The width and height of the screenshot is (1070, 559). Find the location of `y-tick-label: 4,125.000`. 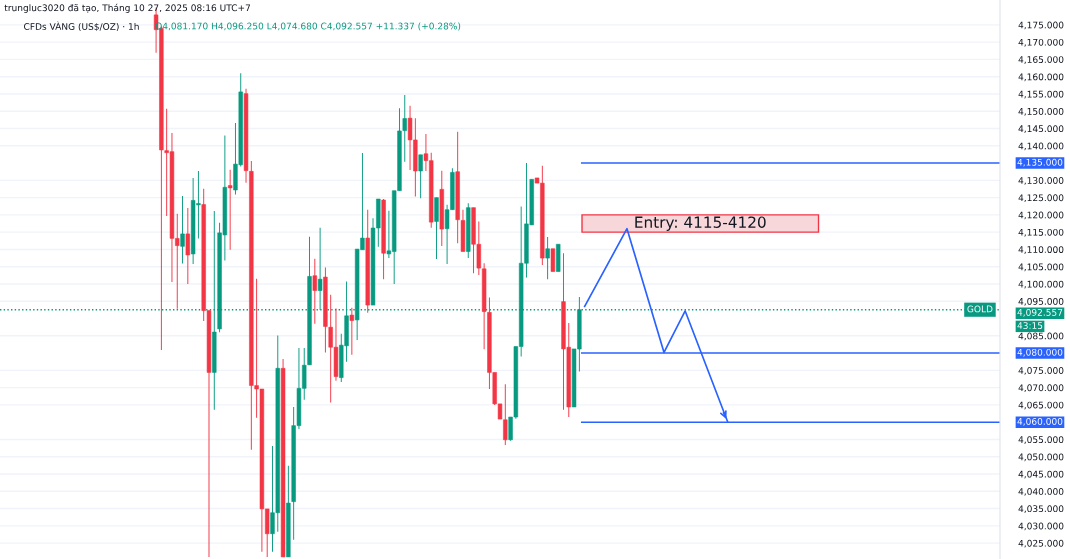

y-tick-label: 4,125.000 is located at coordinates (1041, 198).